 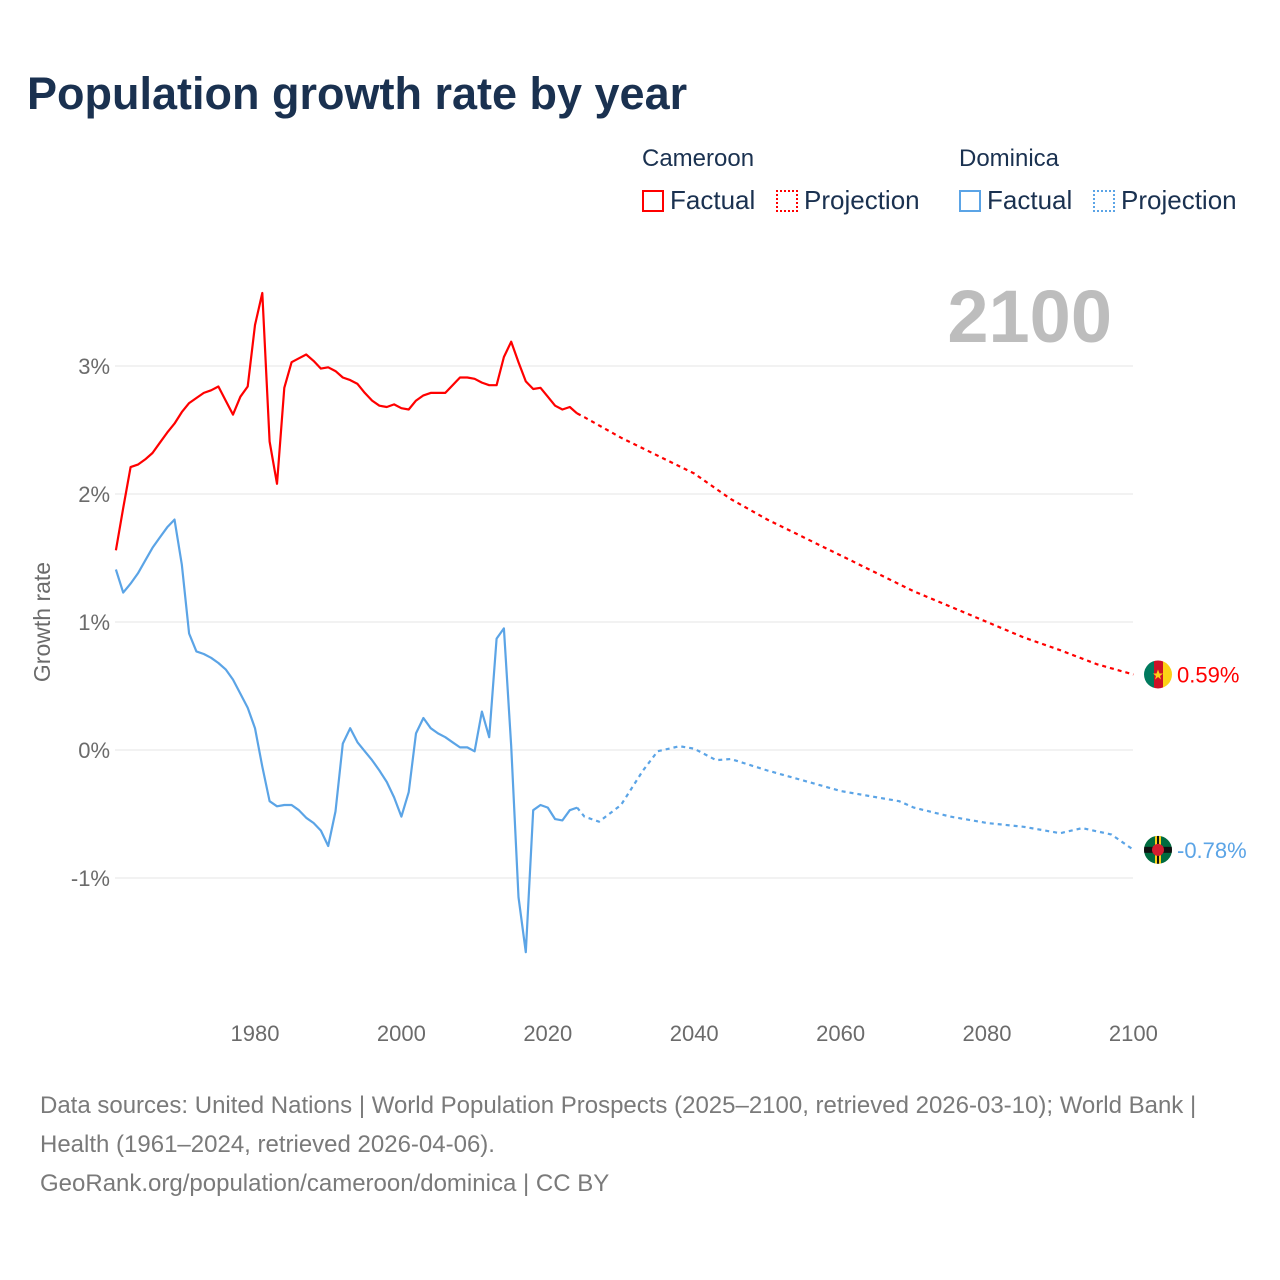 I want to click on x-tick-label: 2040, so click(x=694, y=1033).